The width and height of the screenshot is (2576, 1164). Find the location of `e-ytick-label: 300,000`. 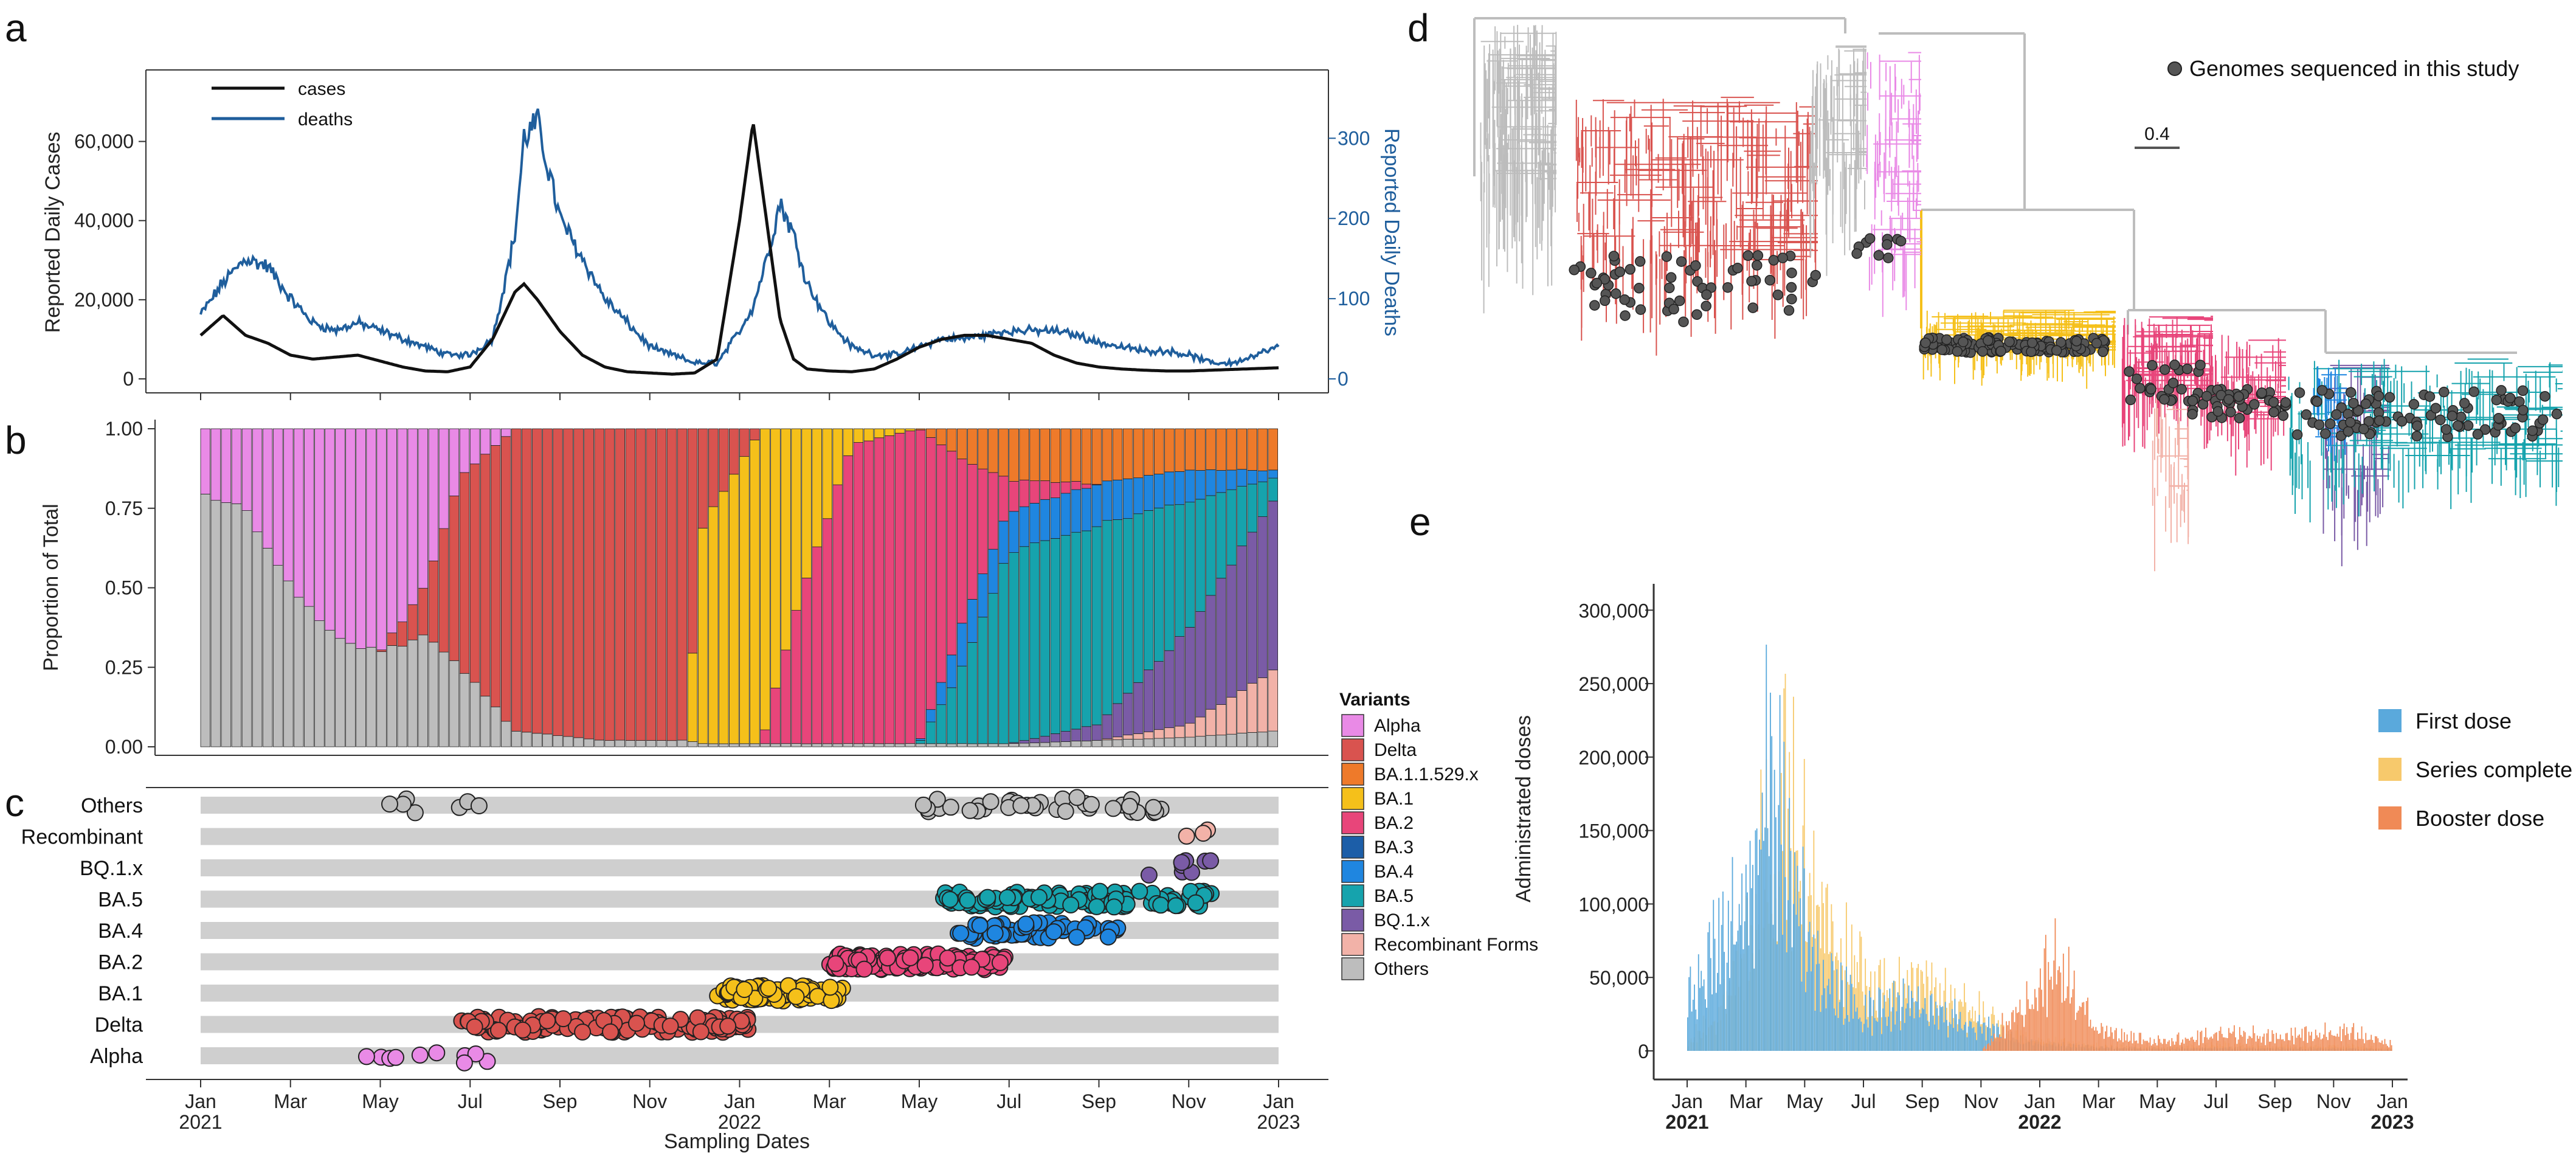

e-ytick-label: 300,000 is located at coordinates (1614, 611).